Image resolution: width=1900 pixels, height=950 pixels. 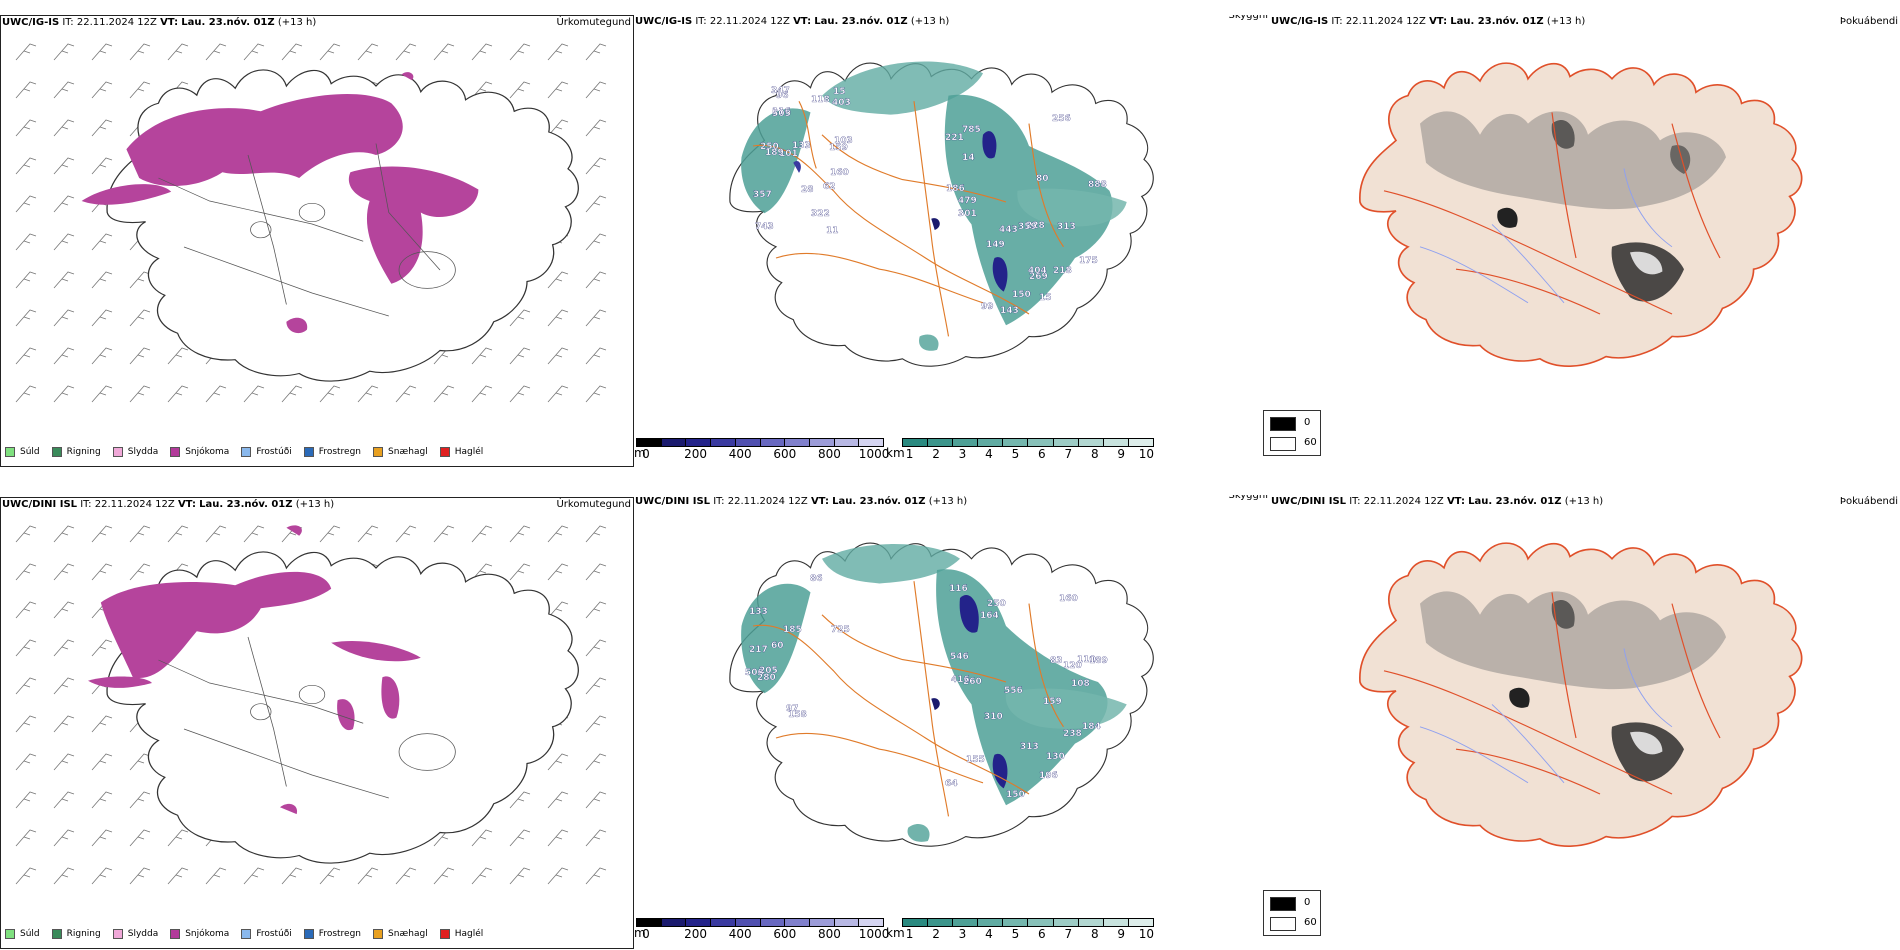 I want to click on cloud-base-label: 28, so click(x=807, y=190).